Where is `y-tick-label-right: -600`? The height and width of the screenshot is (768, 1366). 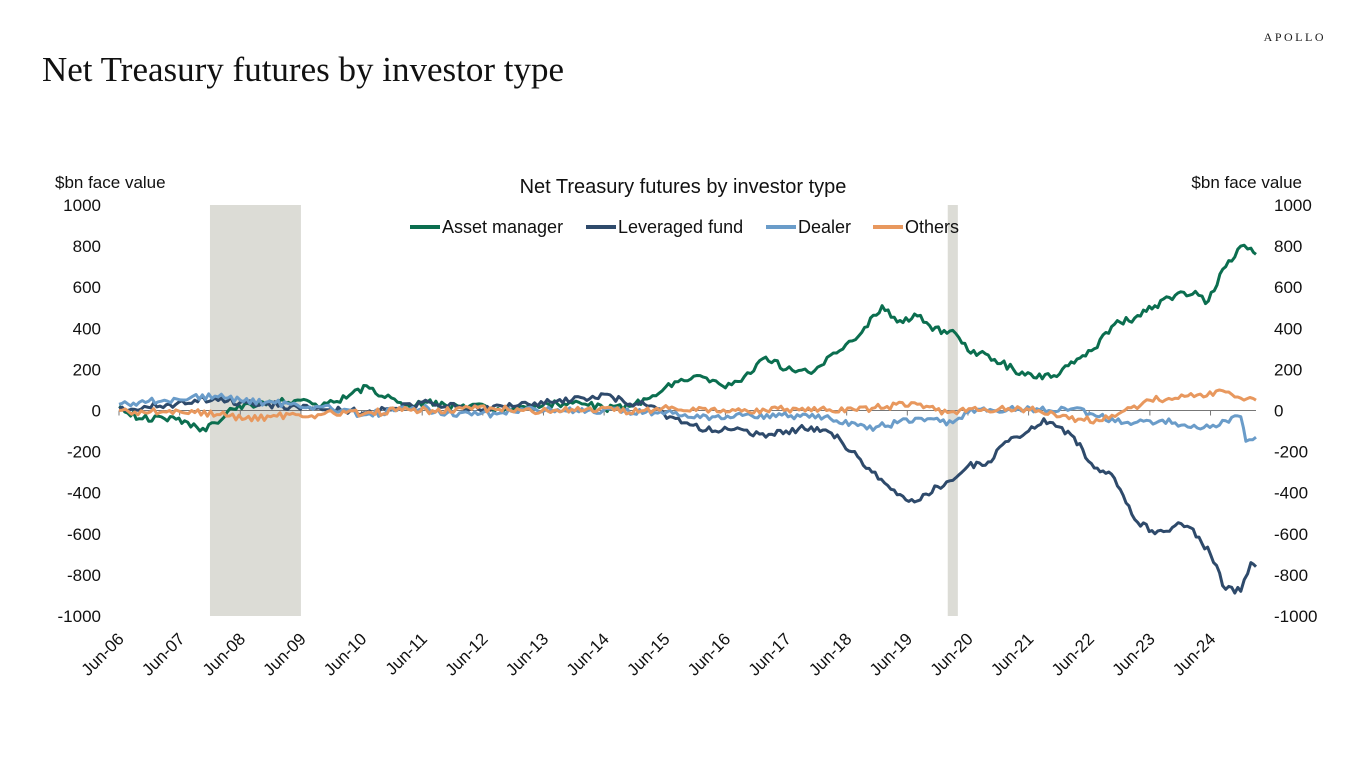
y-tick-label-right: -600 is located at coordinates (1291, 534).